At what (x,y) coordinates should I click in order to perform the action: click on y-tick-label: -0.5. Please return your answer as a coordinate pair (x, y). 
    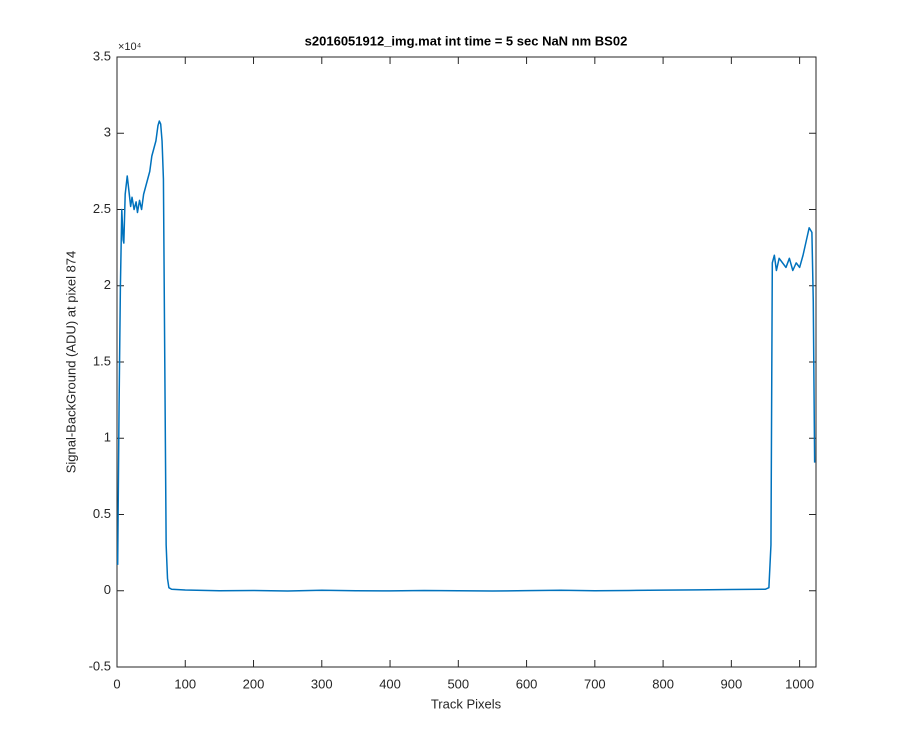
    Looking at the image, I should click on (100, 665).